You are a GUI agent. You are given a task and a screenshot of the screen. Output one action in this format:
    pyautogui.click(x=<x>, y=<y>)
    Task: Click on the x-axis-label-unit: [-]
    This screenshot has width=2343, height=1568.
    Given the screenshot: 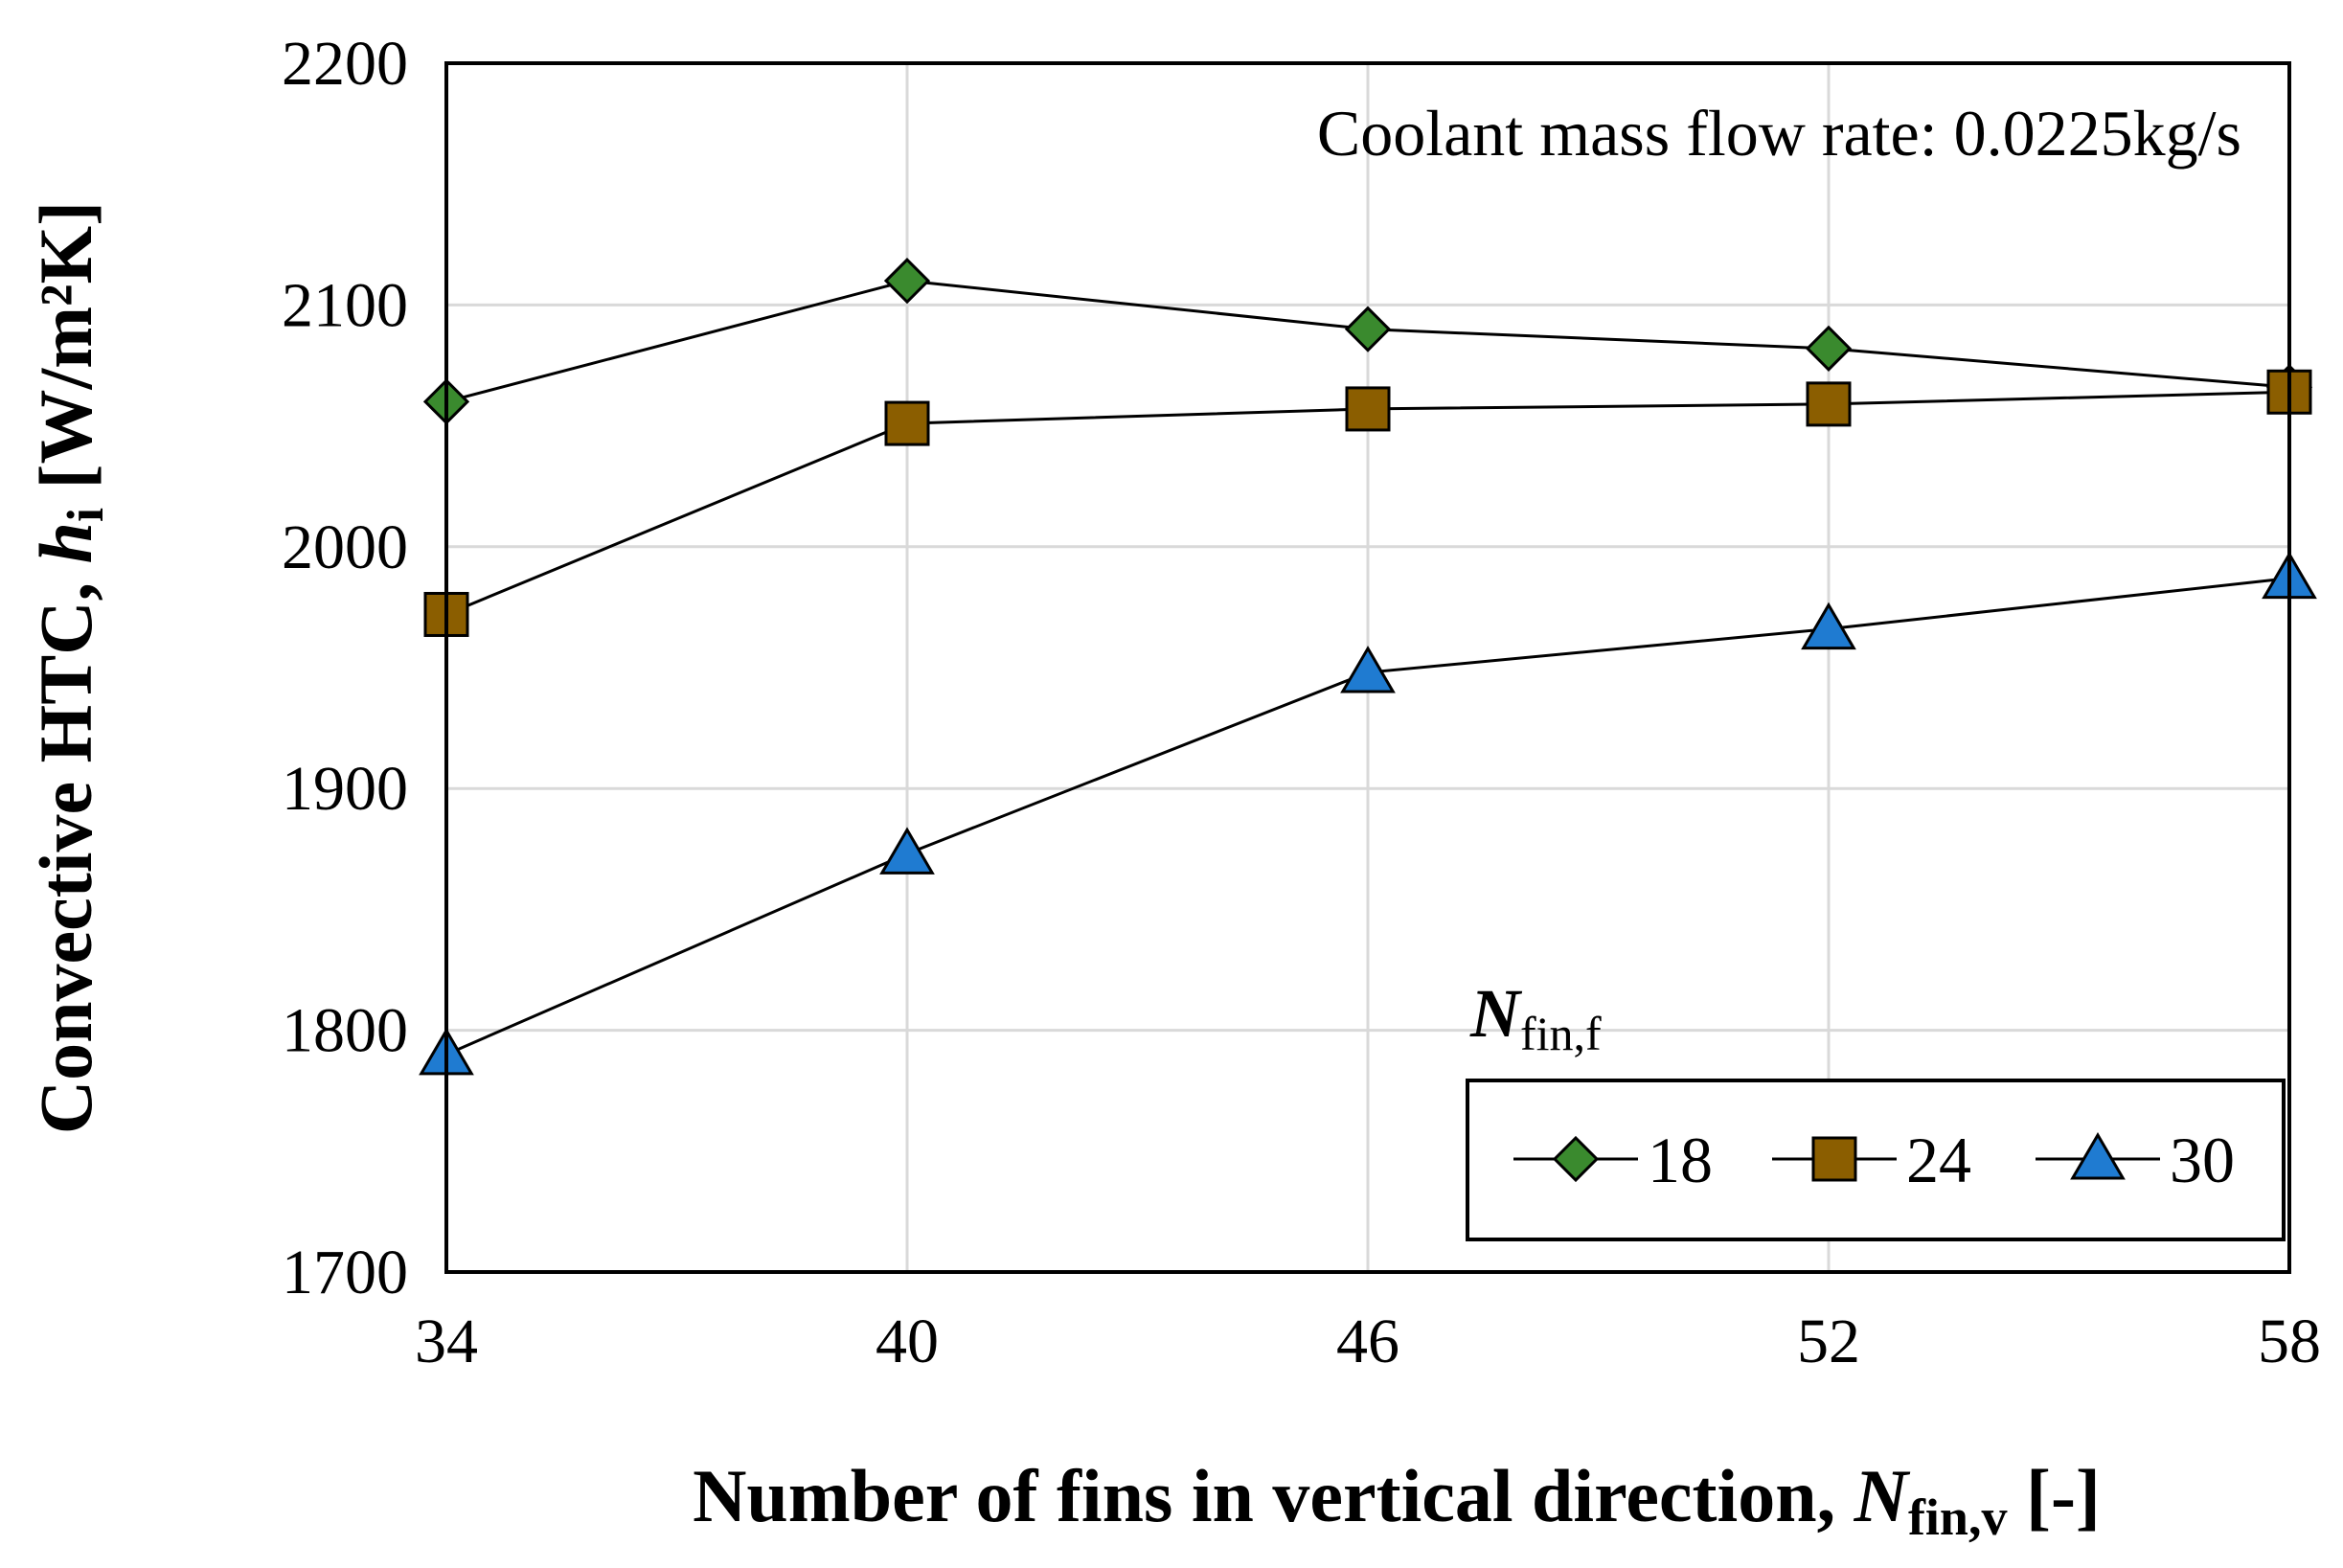 What is the action you would take?
    pyautogui.click(x=2053, y=1495)
    